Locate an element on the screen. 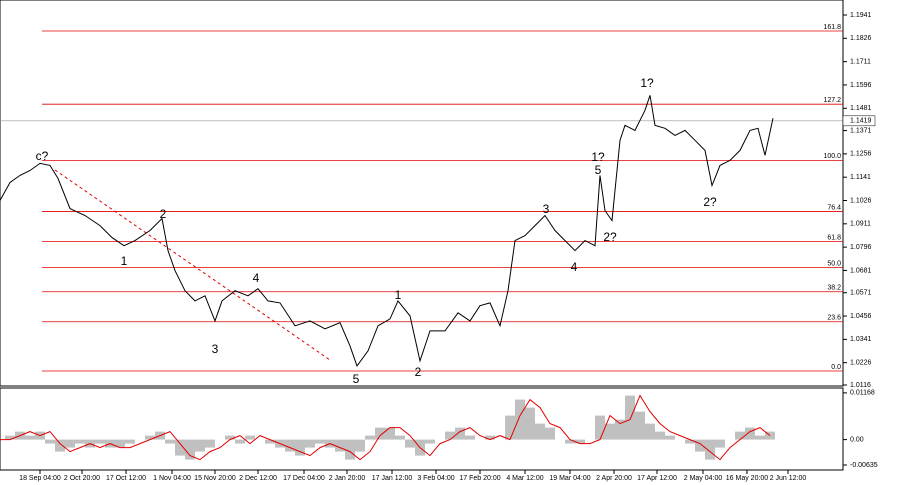  y-tick-label: 1.0226 is located at coordinates (861, 363).